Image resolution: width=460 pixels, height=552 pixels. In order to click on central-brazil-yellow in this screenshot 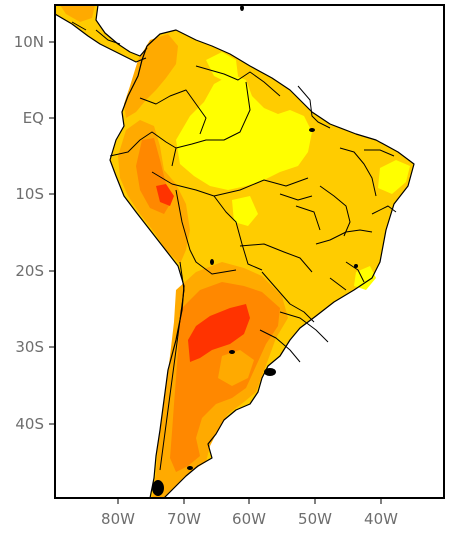, I will do `click(245, 211)`.